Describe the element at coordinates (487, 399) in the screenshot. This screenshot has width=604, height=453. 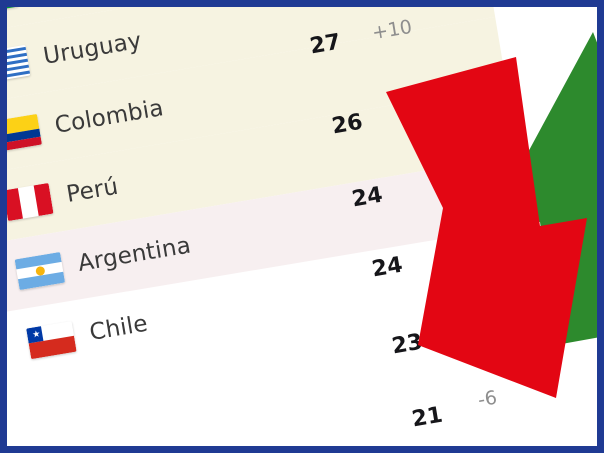
I see `score-delta: -6` at that location.